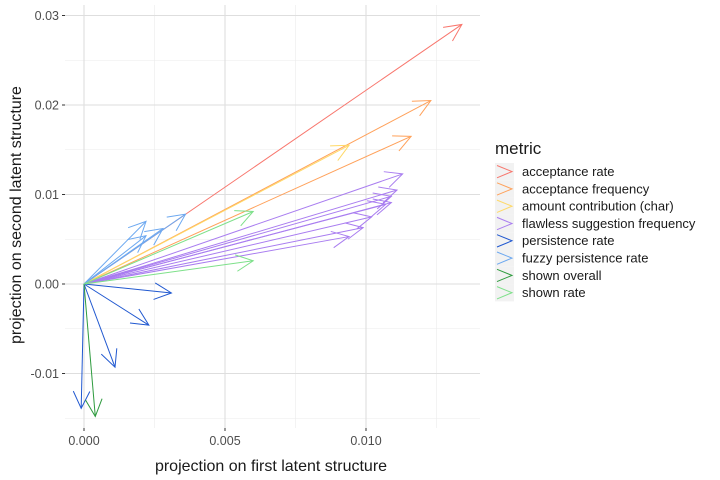 The image size is (720, 480). Describe the element at coordinates (16, 215) in the screenshot. I see `y-axis-title: projection on second latent structure` at that location.